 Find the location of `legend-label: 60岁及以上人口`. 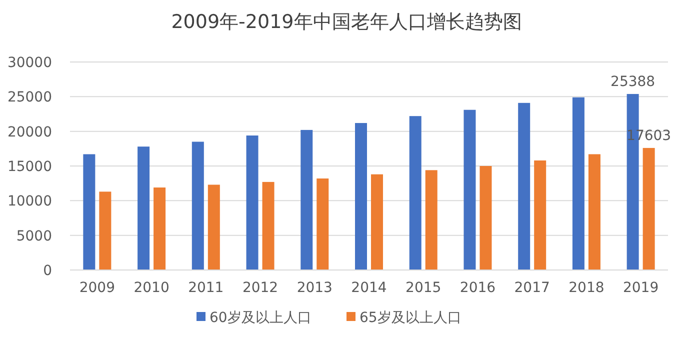

legend-label: 60岁及以上人口 is located at coordinates (261, 318).